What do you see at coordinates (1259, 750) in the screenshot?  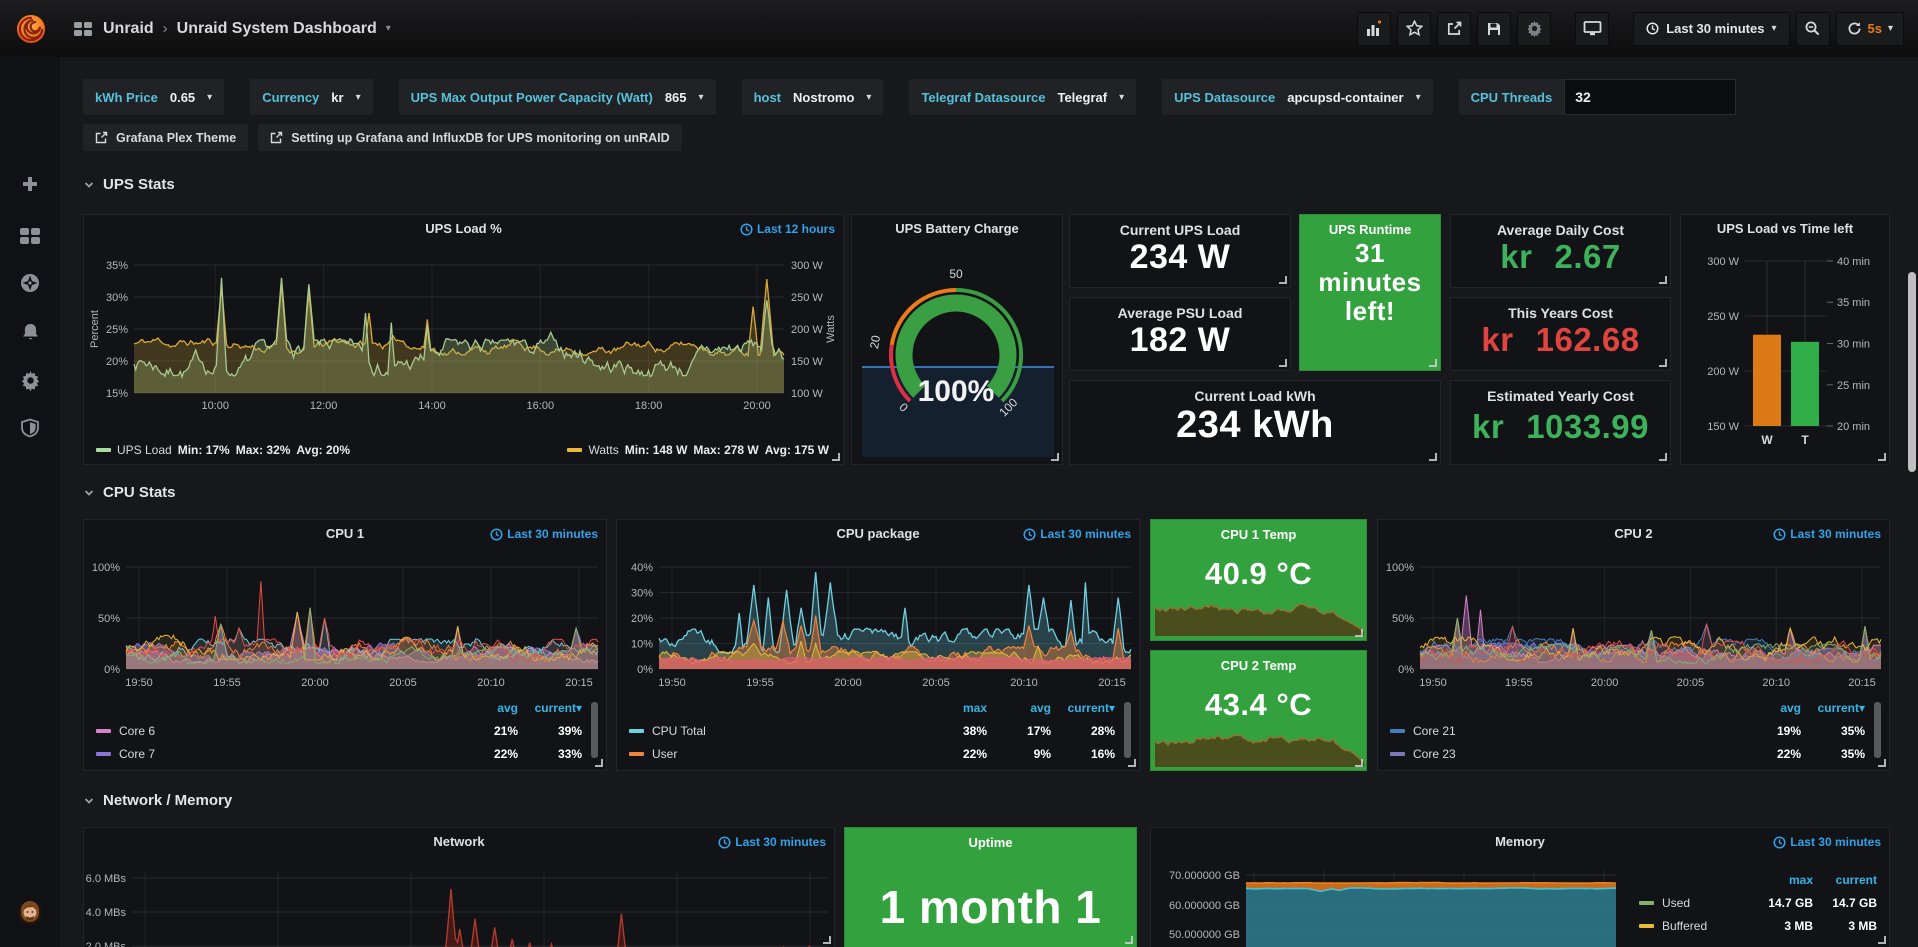 I see `chart-canvas` at bounding box center [1259, 750].